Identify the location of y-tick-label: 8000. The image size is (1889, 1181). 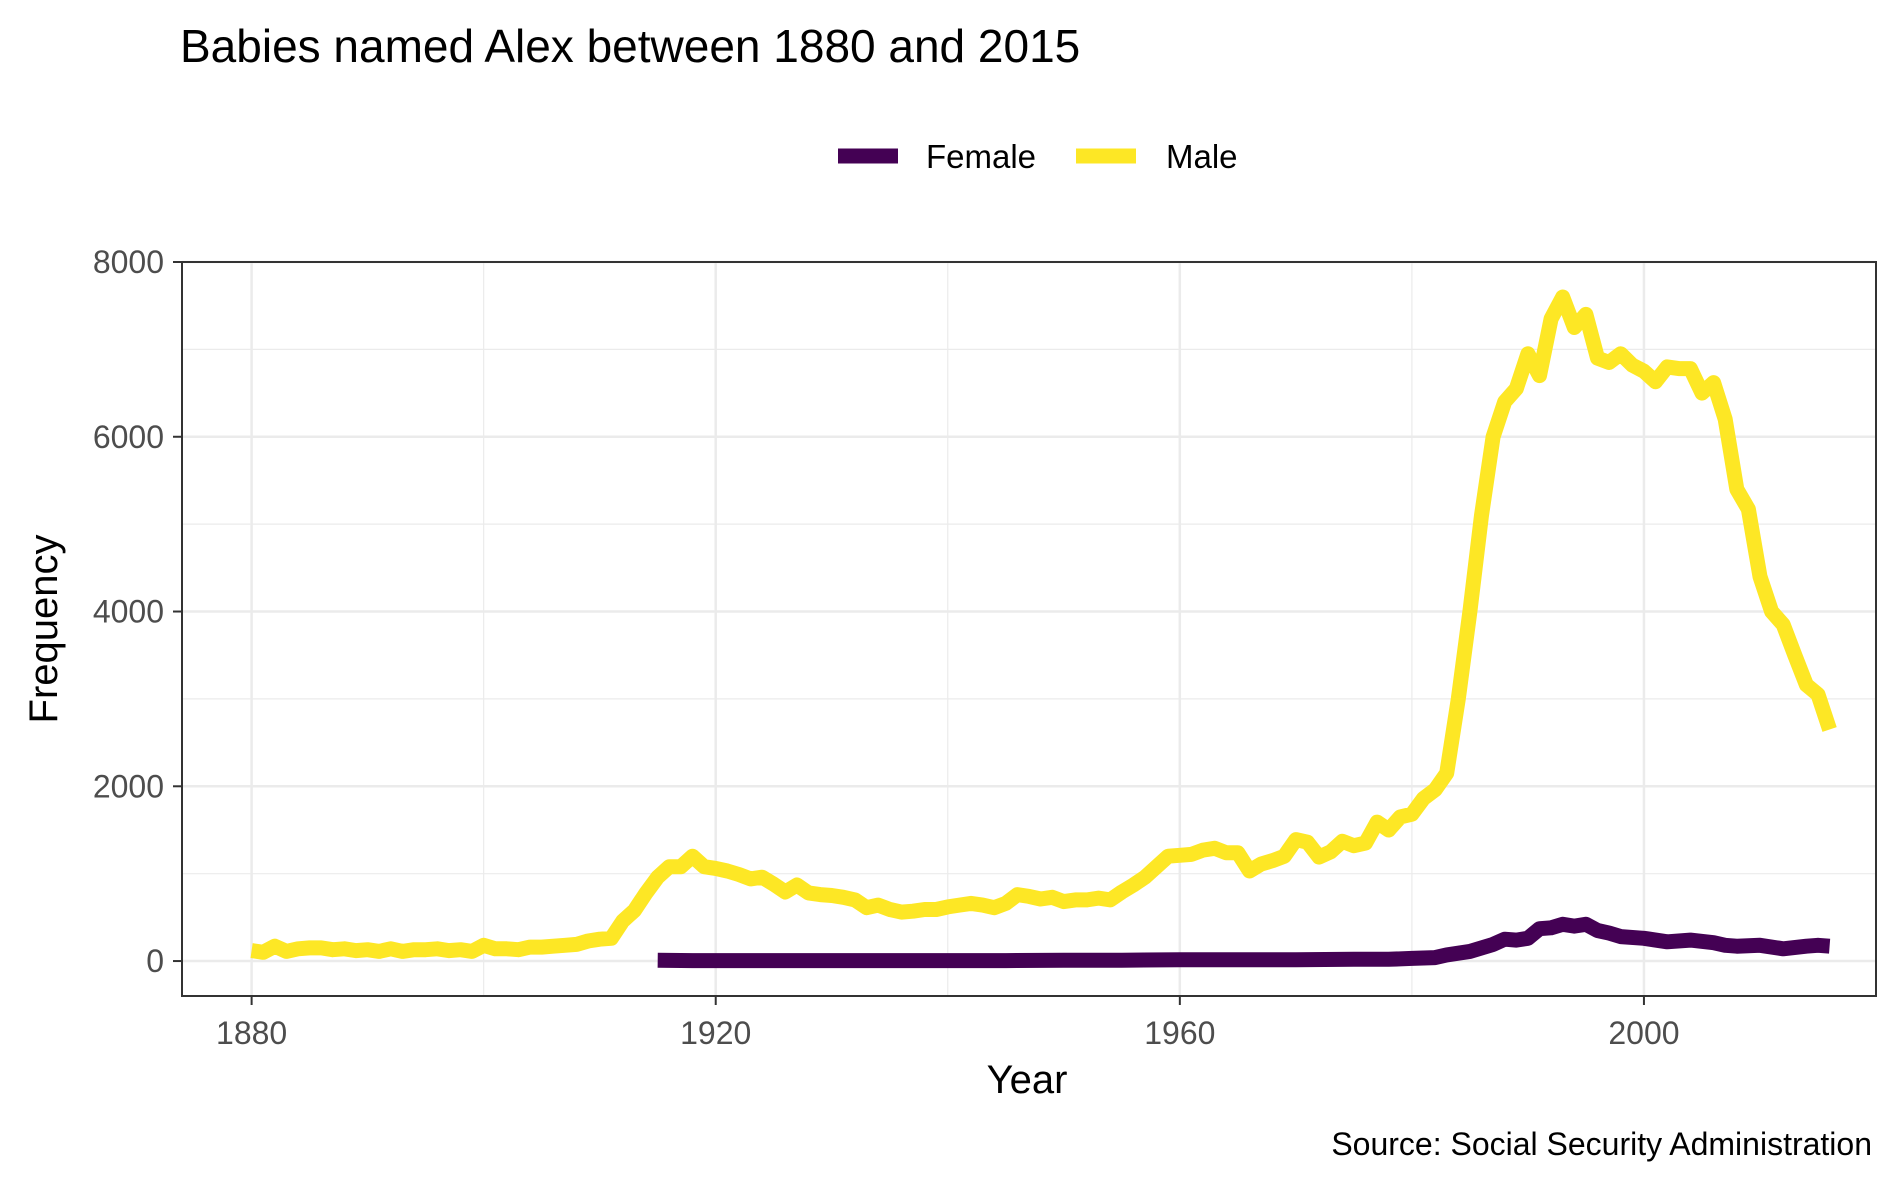
(128, 262).